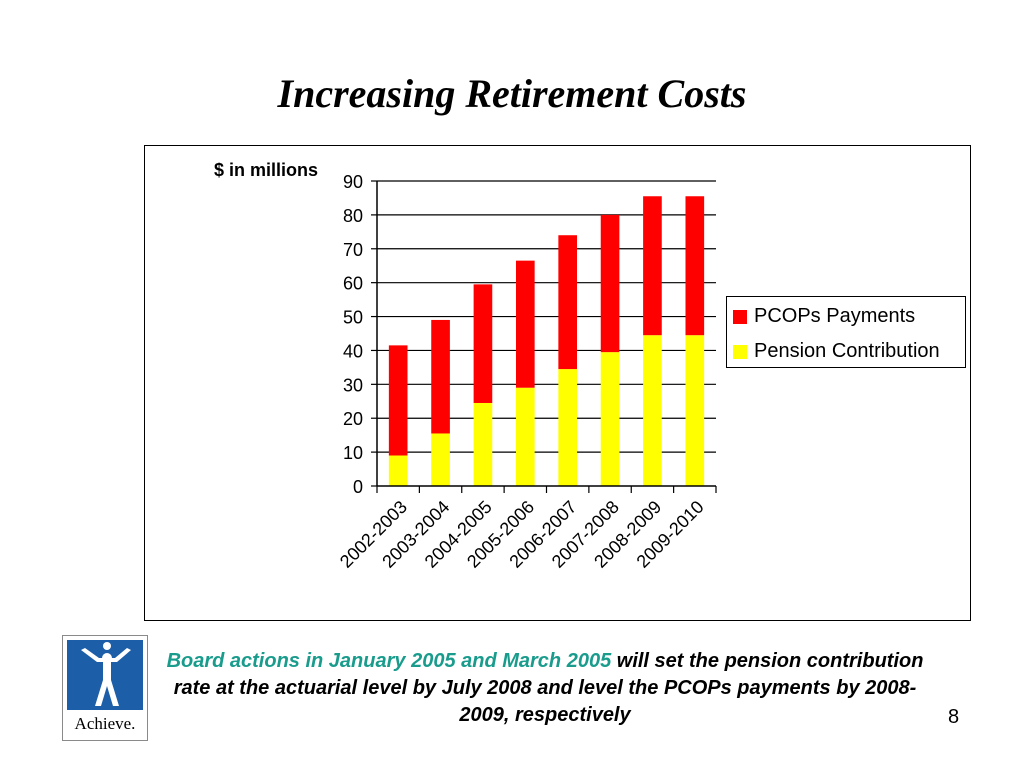  Describe the element at coordinates (835, 316) in the screenshot. I see `legend-label-pcops: PCOPs Payments` at that location.